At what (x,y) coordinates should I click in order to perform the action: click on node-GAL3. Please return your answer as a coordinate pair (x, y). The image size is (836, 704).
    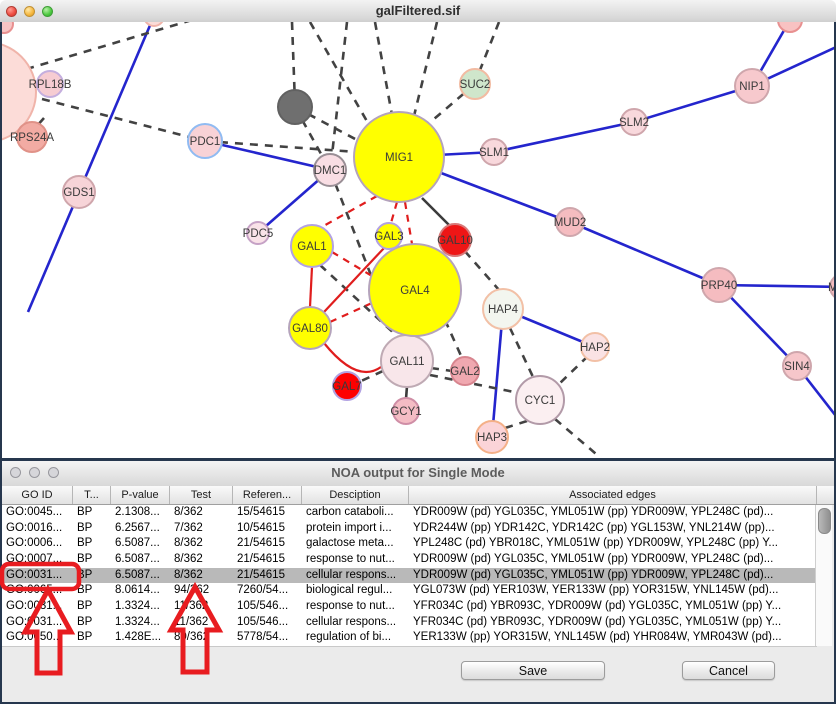
    Looking at the image, I should click on (389, 236).